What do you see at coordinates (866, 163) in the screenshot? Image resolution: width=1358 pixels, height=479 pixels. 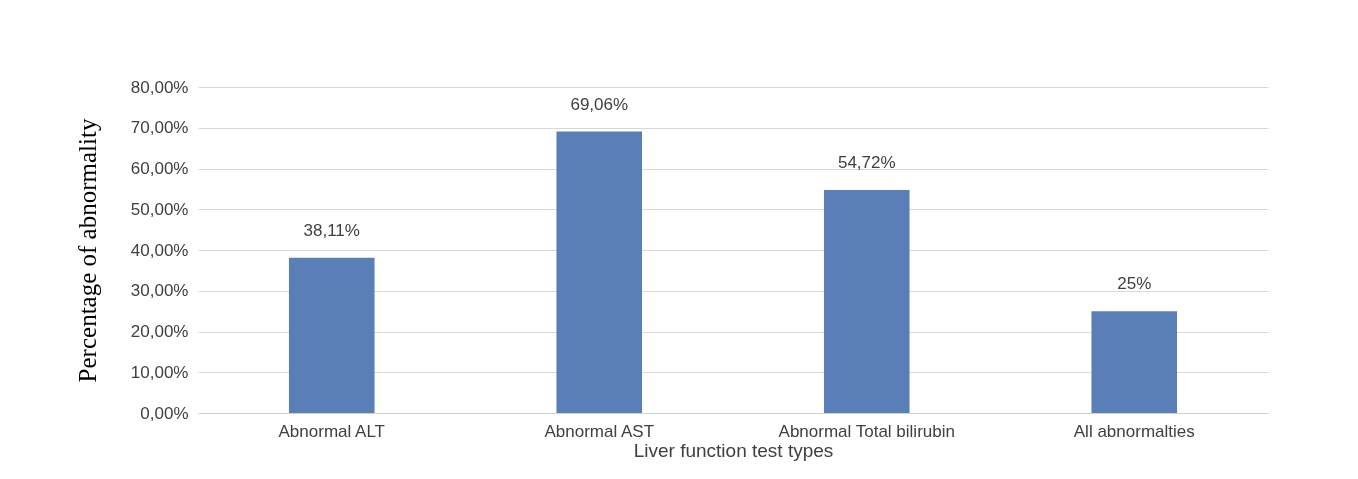 I see `data-label: 54,72%` at bounding box center [866, 163].